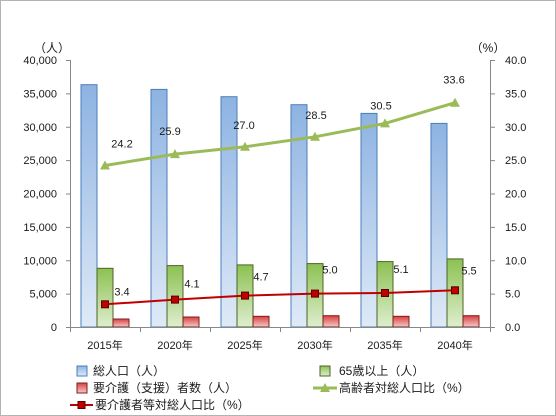 This screenshot has width=556, height=416. What do you see at coordinates (159, 208) in the screenshot?
I see `bar-total-population-2020` at bounding box center [159, 208].